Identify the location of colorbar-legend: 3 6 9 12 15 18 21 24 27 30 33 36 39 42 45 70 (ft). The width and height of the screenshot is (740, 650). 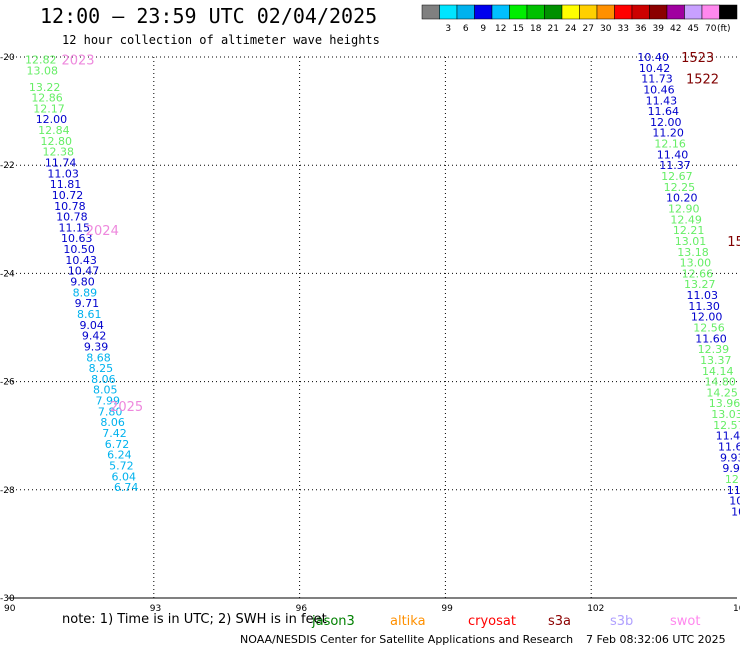
(579, 19).